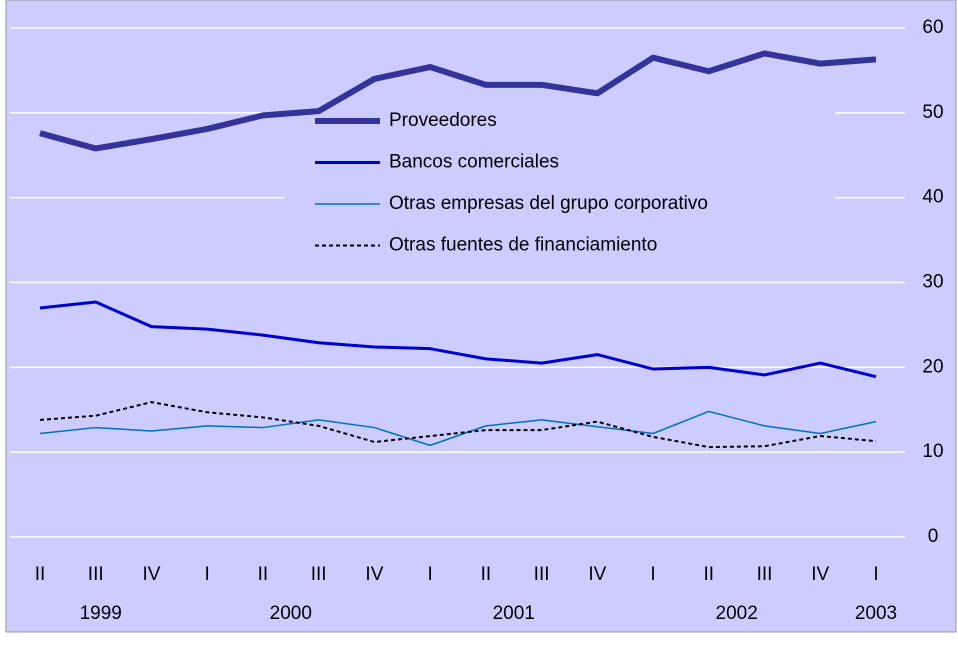  I want to click on legend-label: Otras empresas del grupo corporativo, so click(548, 203).